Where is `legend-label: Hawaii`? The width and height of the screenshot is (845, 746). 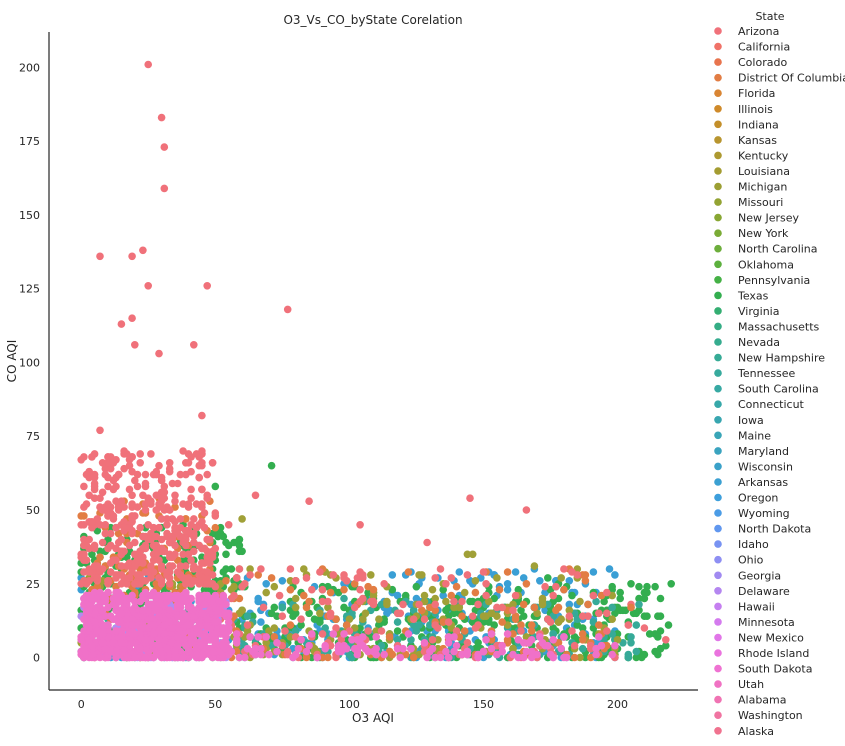
legend-label: Hawaii is located at coordinates (756, 606).